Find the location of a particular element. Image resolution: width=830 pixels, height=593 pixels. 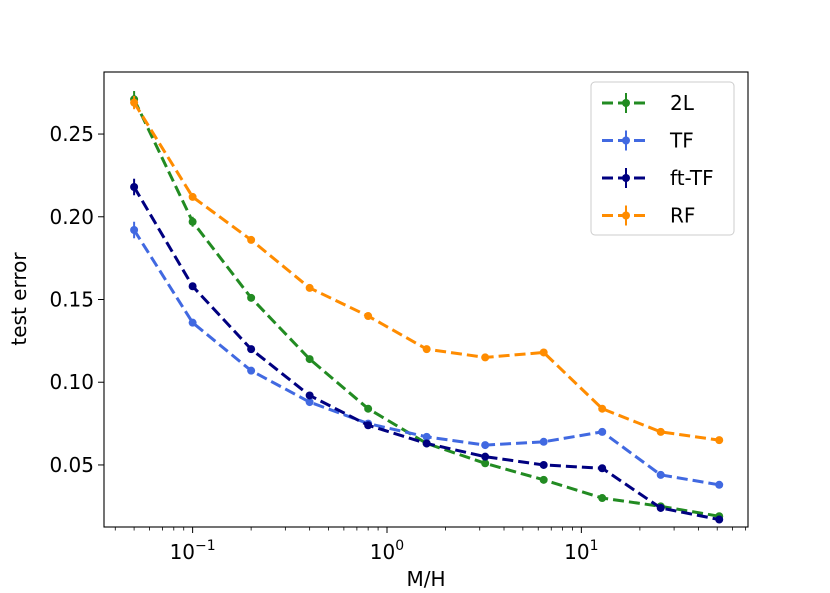

x-tick-label: 10⁰ is located at coordinates (387, 551).